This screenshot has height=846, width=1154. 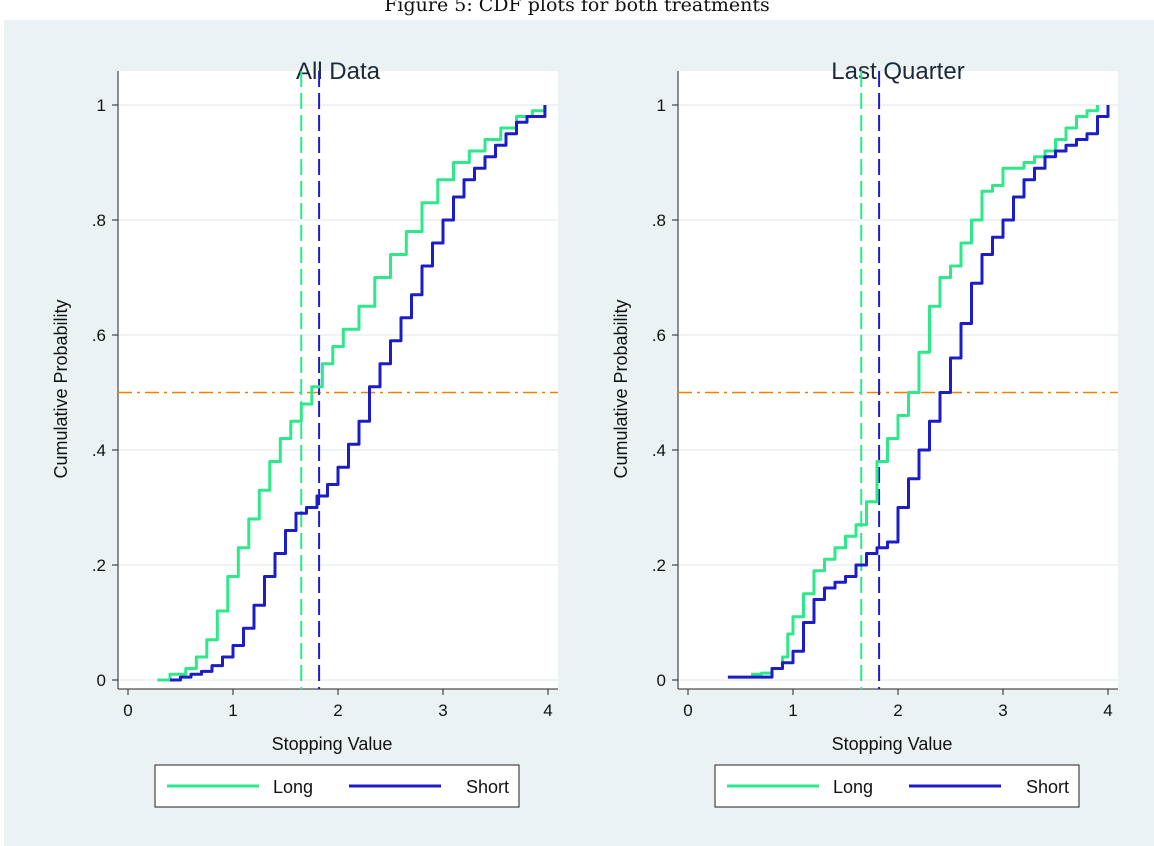 I want to click on chart-title: Last Quarter, so click(x=897, y=71).